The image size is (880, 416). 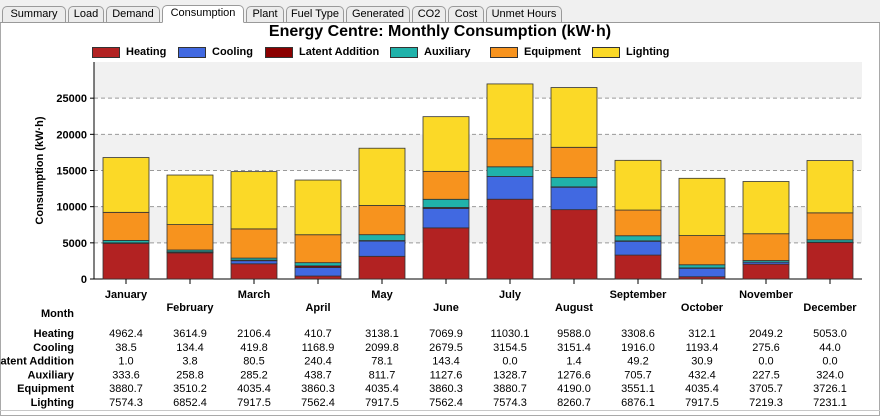 I want to click on table-cell: 227.5, so click(x=766, y=375).